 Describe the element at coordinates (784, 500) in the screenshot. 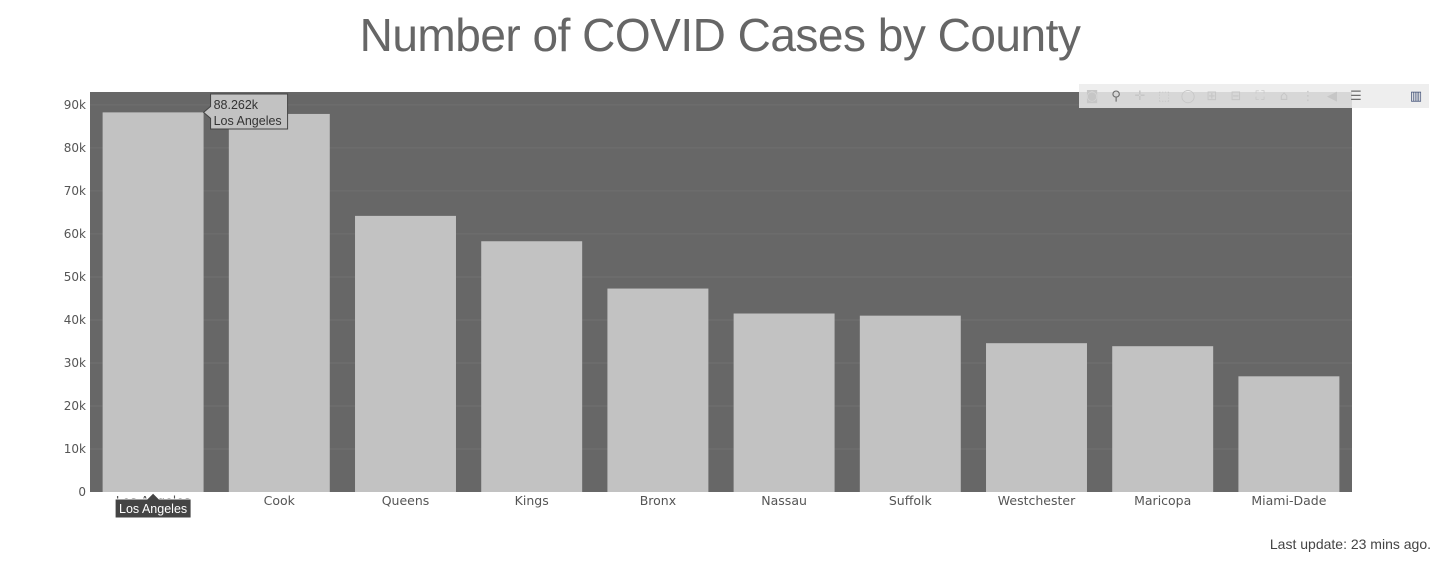

I see `x-tick-label: Nassau` at that location.